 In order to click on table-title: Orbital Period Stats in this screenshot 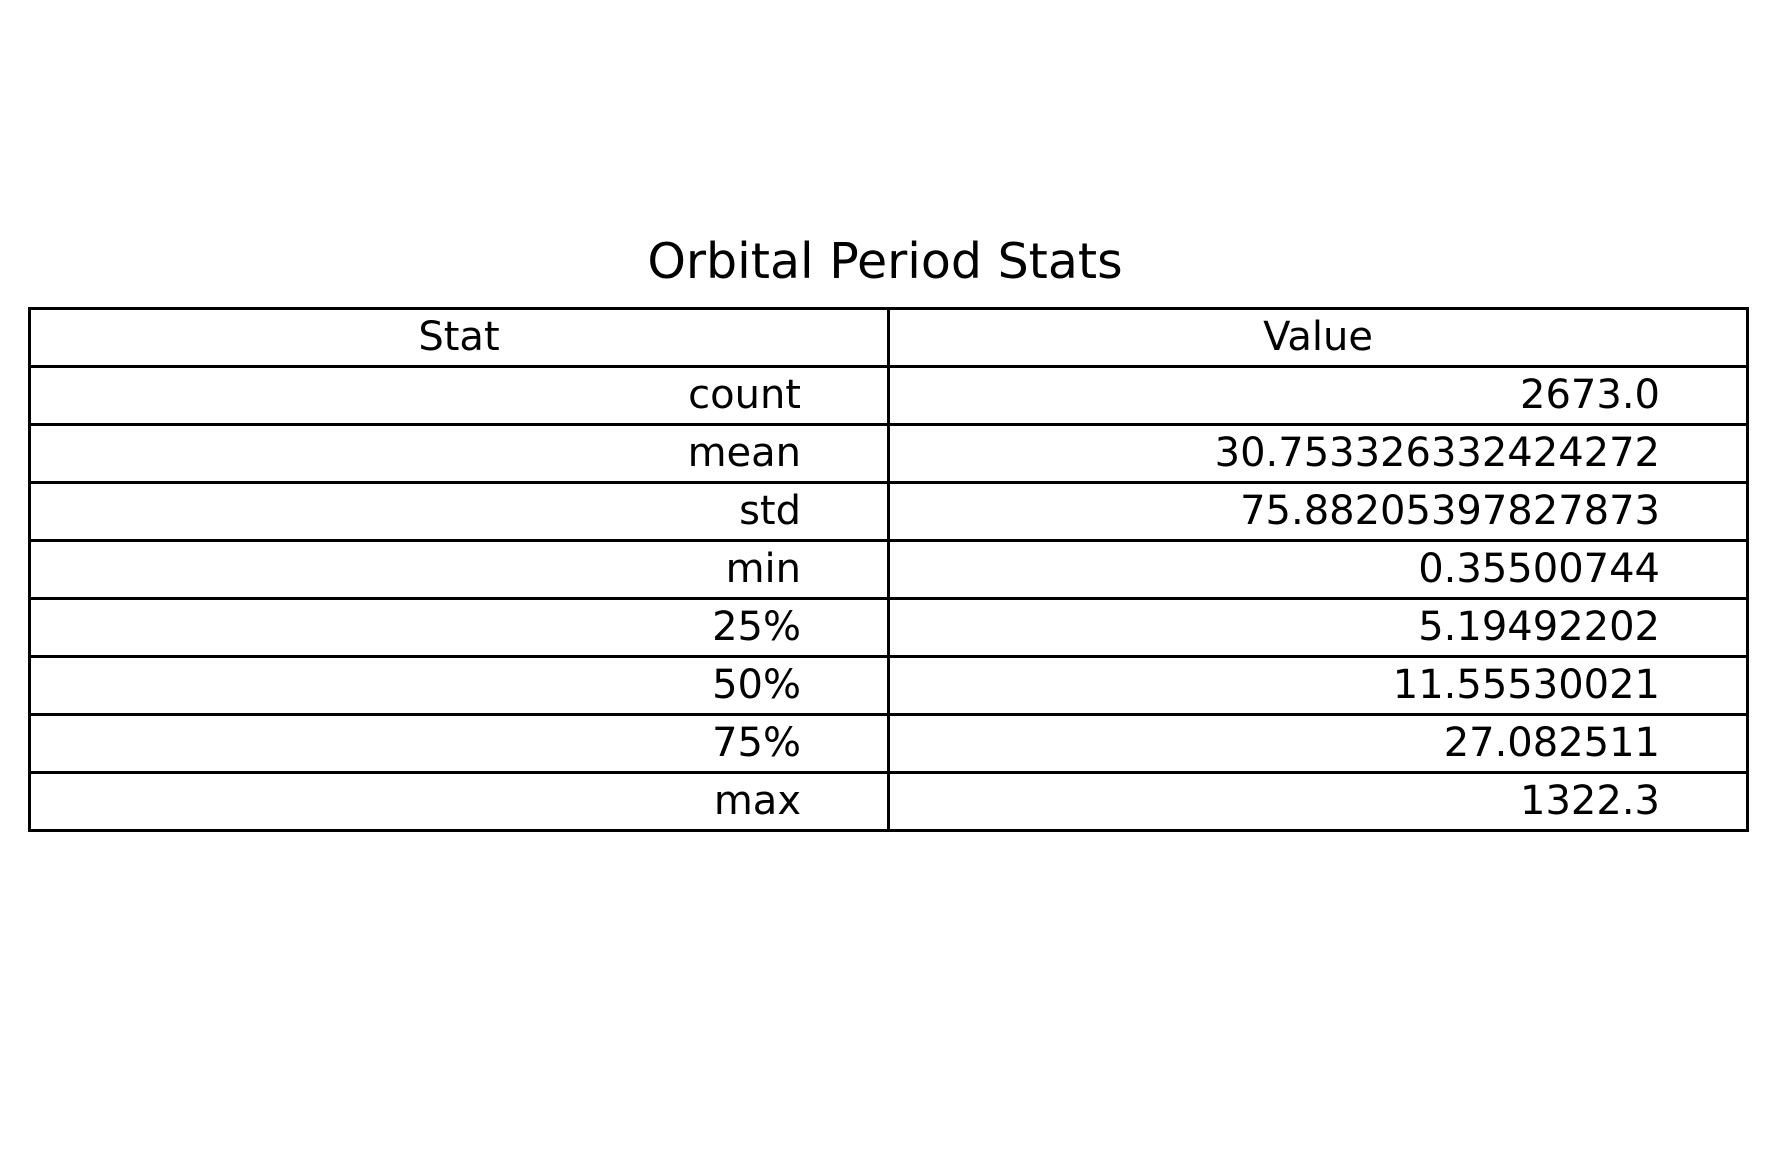, I will do `click(885, 261)`.